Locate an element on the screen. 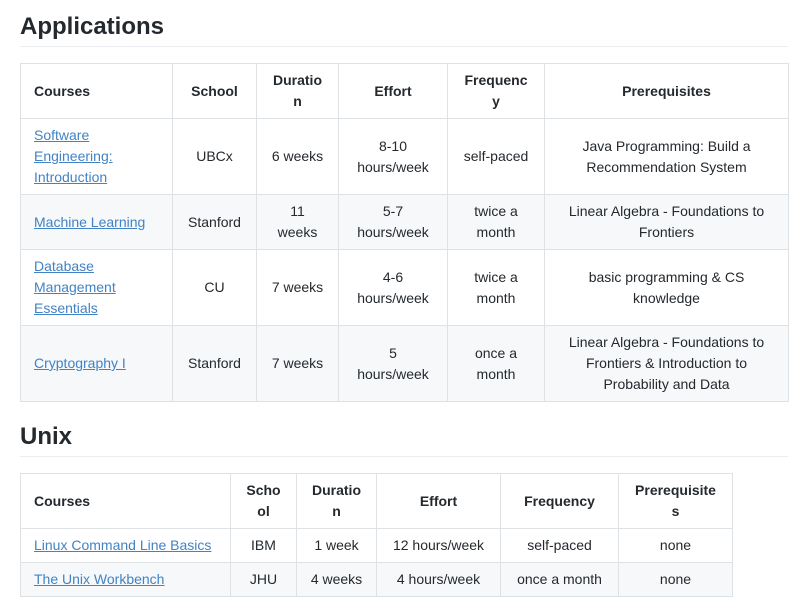  school-cell: CU is located at coordinates (214, 287).